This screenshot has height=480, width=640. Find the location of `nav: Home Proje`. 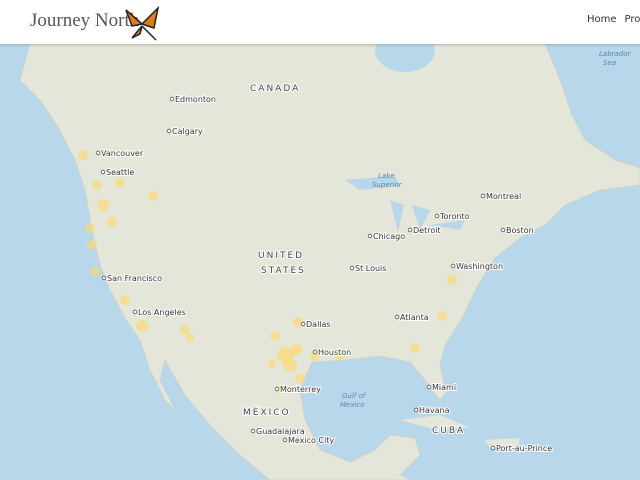

nav: Home Proje is located at coordinates (613, 19).